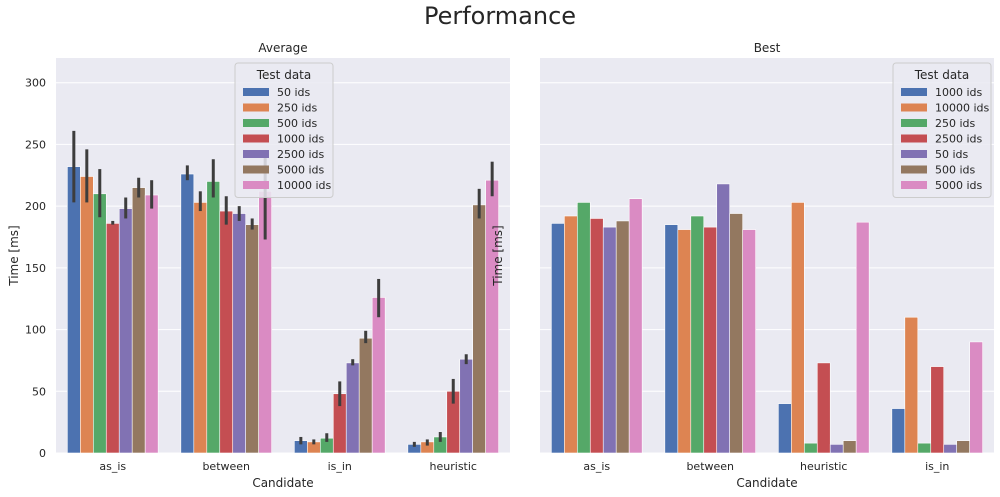 The width and height of the screenshot is (1000, 497). What do you see at coordinates (500, 16) in the screenshot?
I see `figure-title: Performance` at bounding box center [500, 16].